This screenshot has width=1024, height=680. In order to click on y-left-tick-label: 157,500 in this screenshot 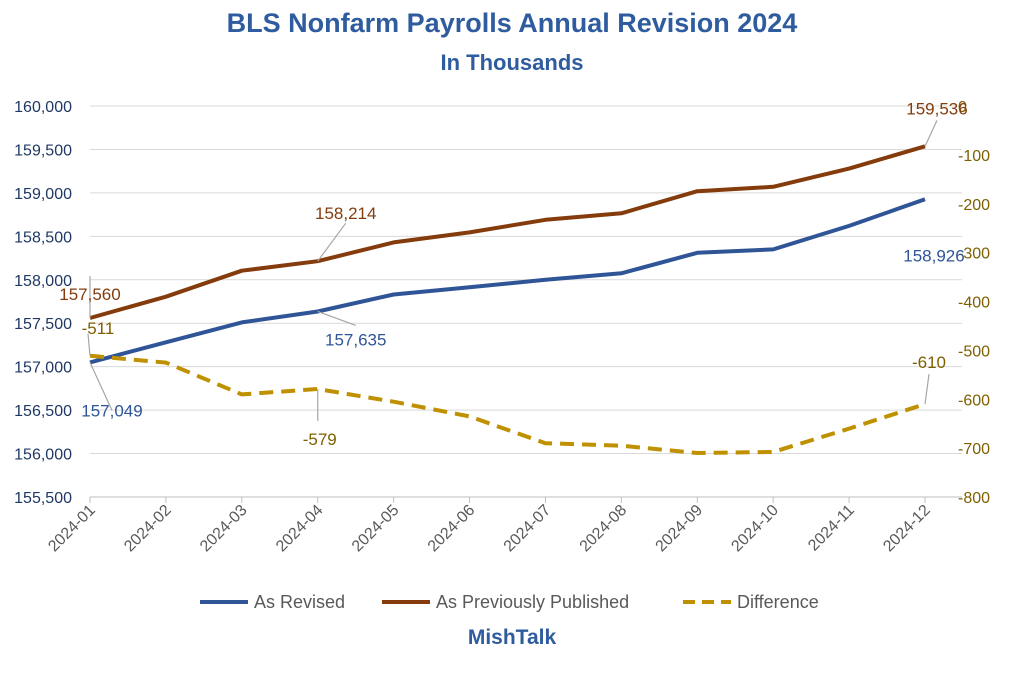, I will do `click(43, 324)`.